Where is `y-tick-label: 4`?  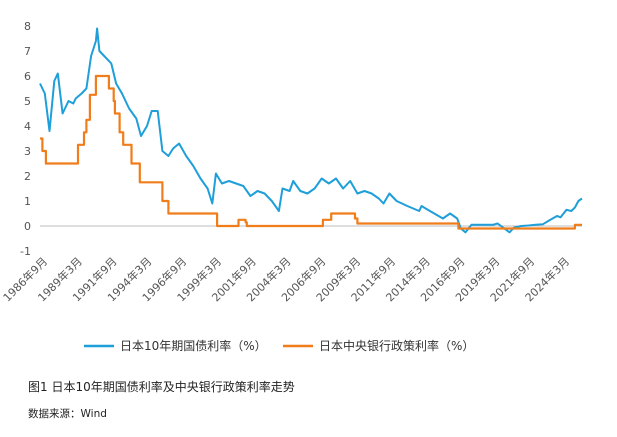 y-tick-label: 4 is located at coordinates (27, 126).